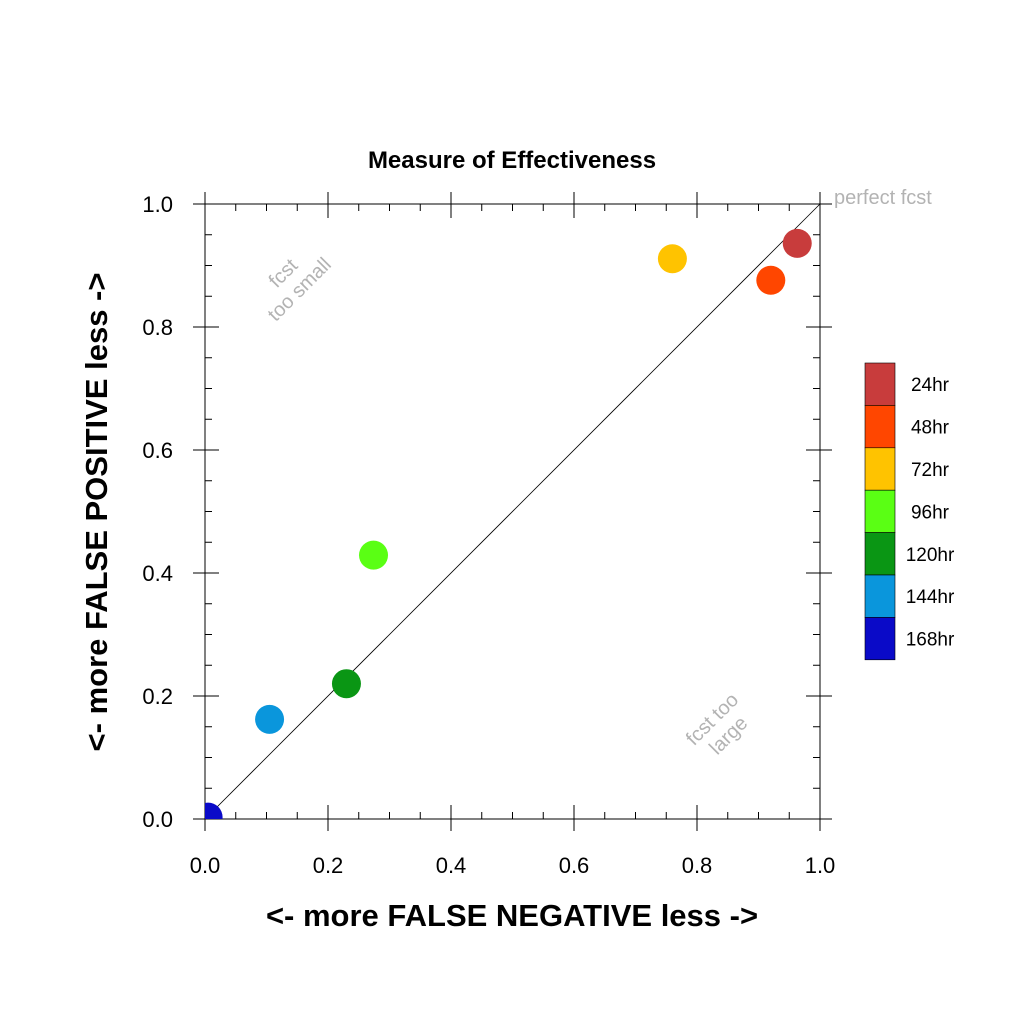  What do you see at coordinates (930, 512) in the screenshot?
I see `legend-label-96hr: 96hr` at bounding box center [930, 512].